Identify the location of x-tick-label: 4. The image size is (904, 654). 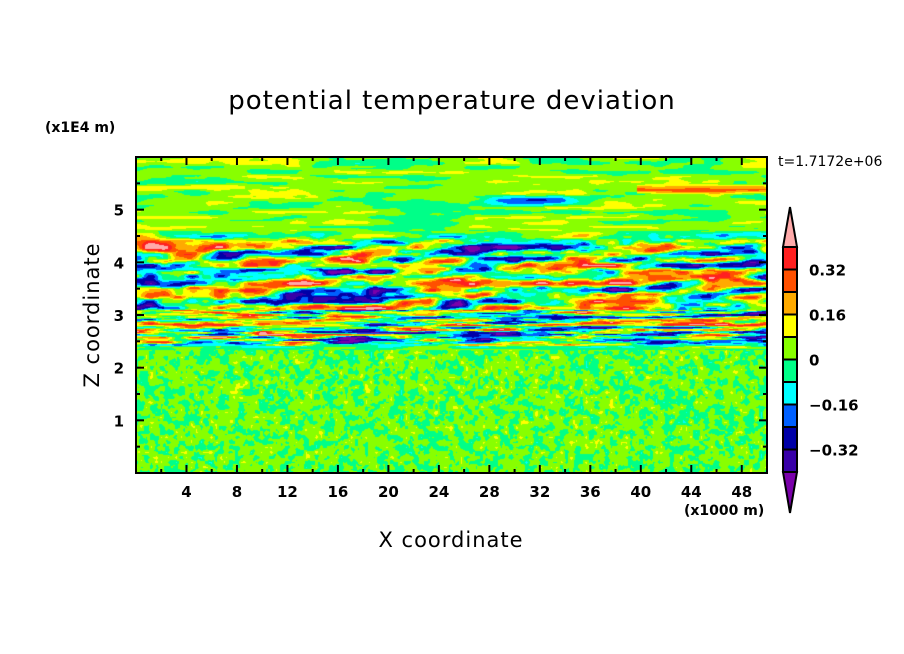
(186, 492).